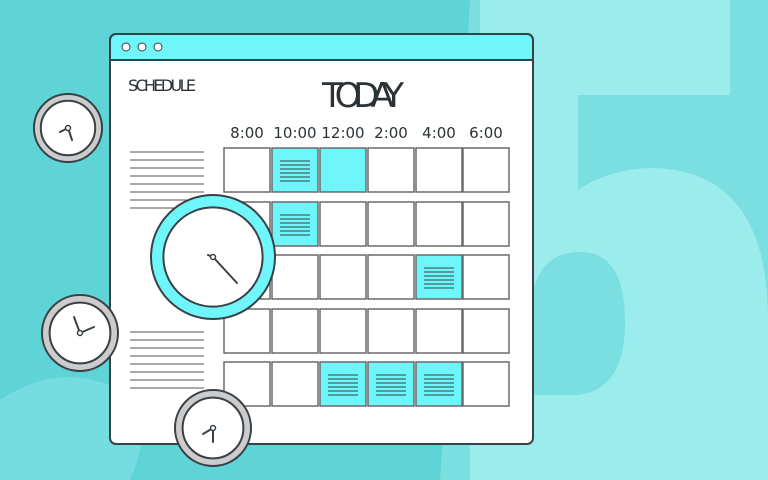 This screenshot has width=768, height=480. I want to click on time-column-header: 10:00, so click(294, 133).